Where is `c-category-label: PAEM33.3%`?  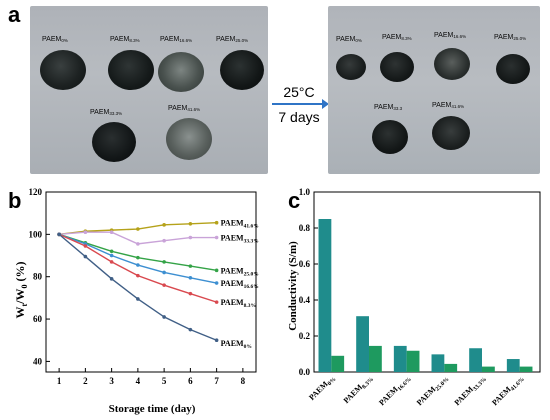 c-category-label: PAEM33.3% is located at coordinates (471, 391).